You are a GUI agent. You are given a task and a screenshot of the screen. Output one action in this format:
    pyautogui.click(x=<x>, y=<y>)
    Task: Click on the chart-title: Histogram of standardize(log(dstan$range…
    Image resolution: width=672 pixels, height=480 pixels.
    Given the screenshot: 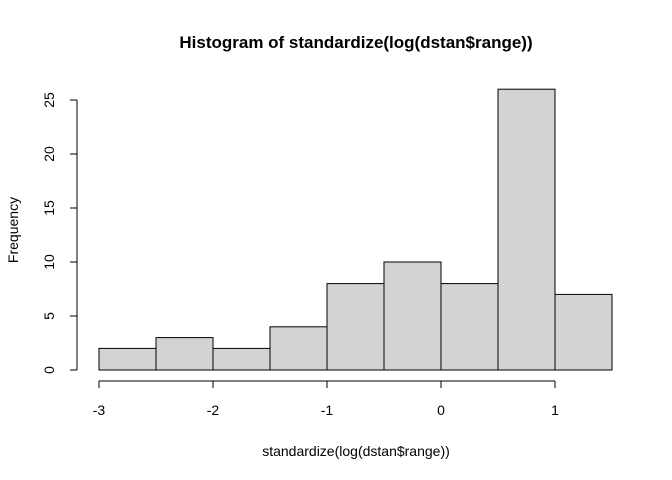 What is the action you would take?
    pyautogui.click(x=355, y=42)
    